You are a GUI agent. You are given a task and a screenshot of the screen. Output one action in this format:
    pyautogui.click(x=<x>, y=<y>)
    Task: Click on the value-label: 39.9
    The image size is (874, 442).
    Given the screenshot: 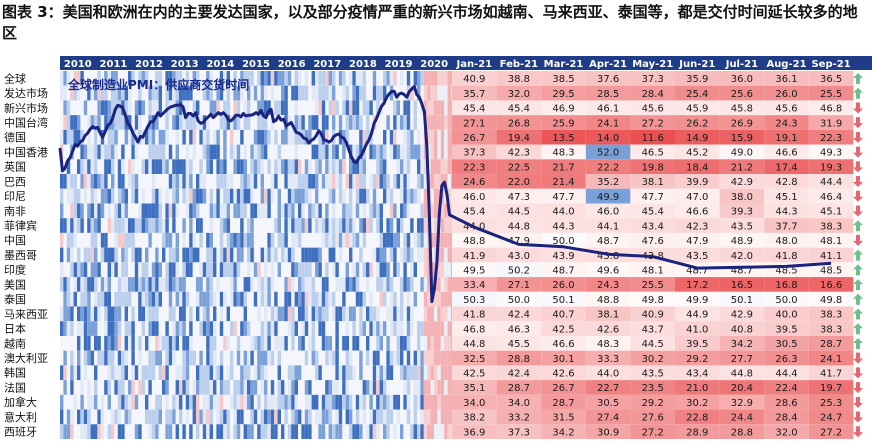 What is the action you would take?
    pyautogui.click(x=697, y=182)
    